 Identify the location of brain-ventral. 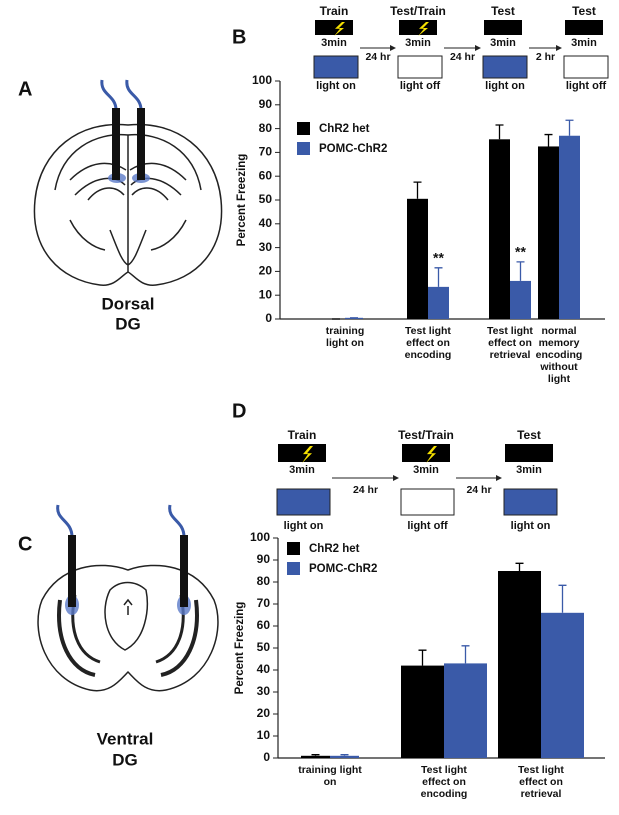
(128, 628).